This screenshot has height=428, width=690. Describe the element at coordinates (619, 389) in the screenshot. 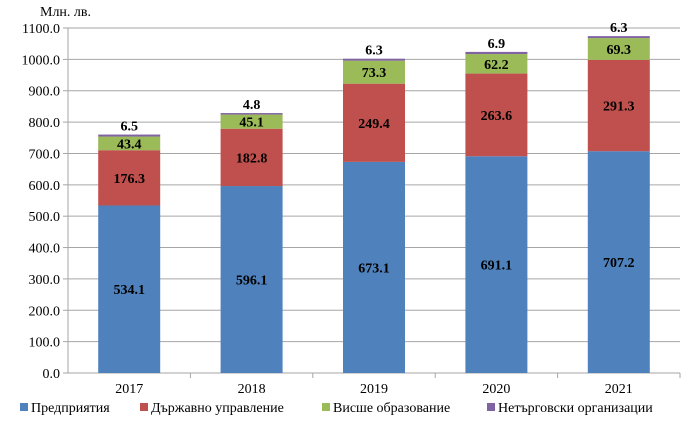

I see `x-tick-label: 2021` at that location.